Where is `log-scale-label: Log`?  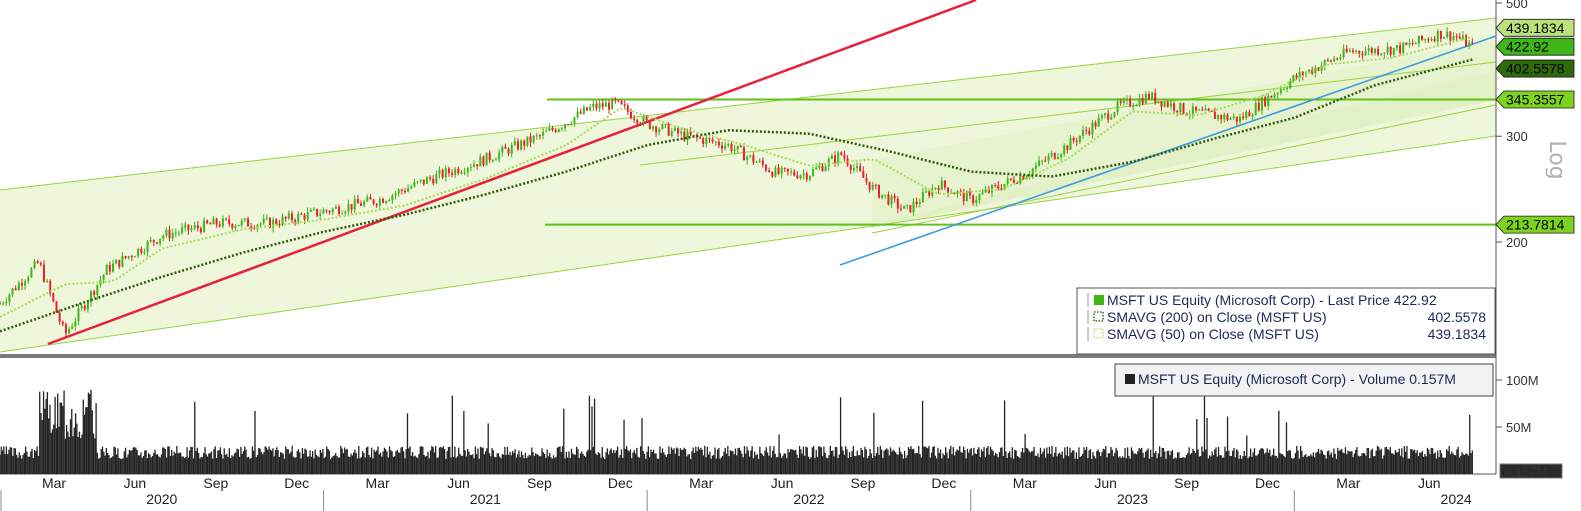
log-scale-label: Log is located at coordinates (1556, 159).